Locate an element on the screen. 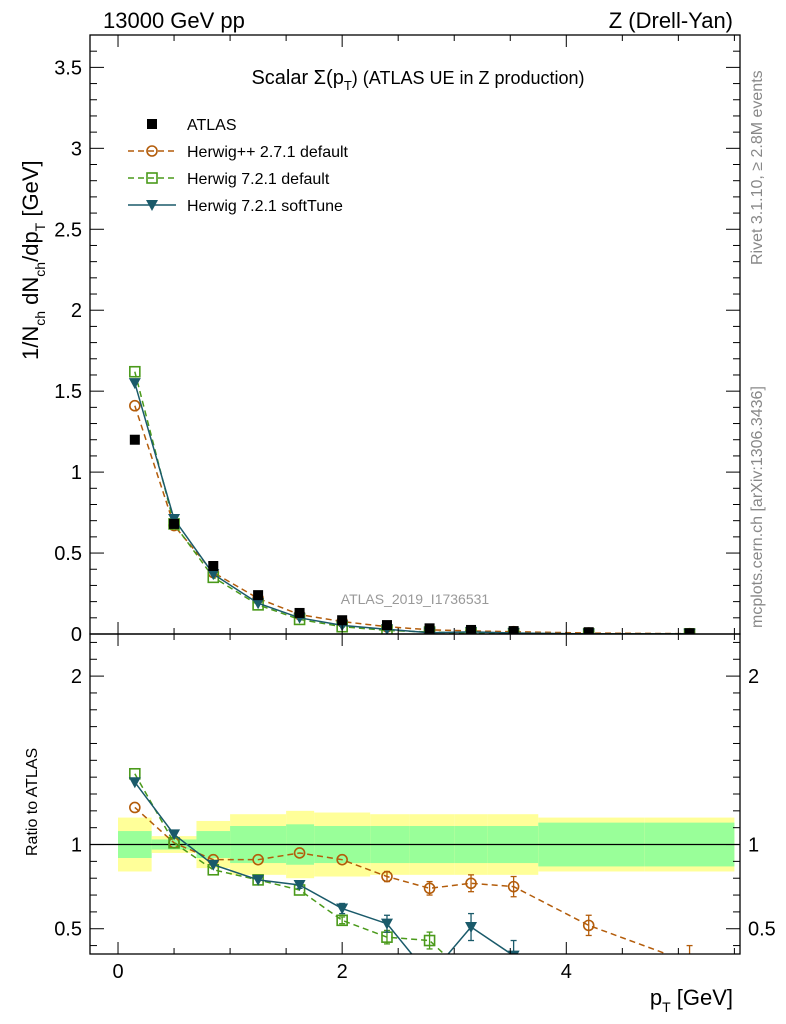 The height and width of the screenshot is (1024, 786). ratio-tick-label-left: 1 is located at coordinates (76, 846).